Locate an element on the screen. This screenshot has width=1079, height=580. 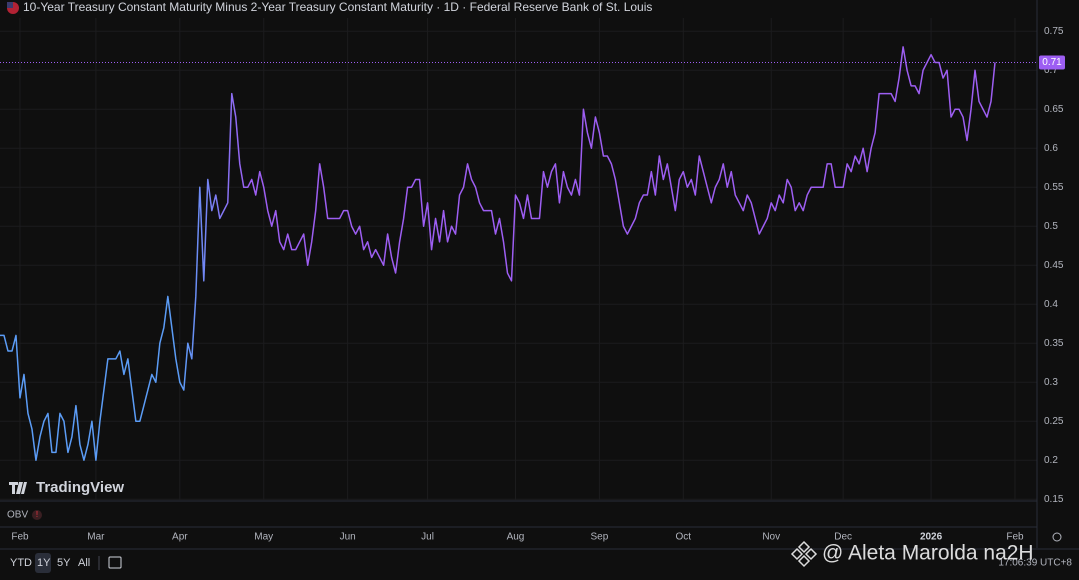
x-tick-label: Mar is located at coordinates (96, 537).